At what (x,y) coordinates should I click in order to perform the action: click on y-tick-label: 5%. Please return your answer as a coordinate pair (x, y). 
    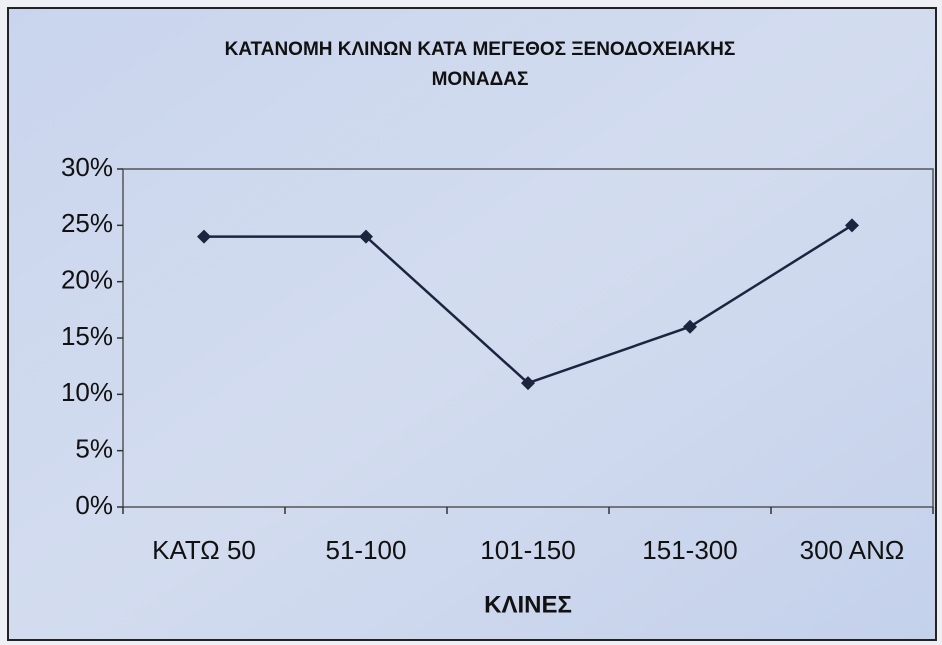
    Looking at the image, I should click on (94, 449).